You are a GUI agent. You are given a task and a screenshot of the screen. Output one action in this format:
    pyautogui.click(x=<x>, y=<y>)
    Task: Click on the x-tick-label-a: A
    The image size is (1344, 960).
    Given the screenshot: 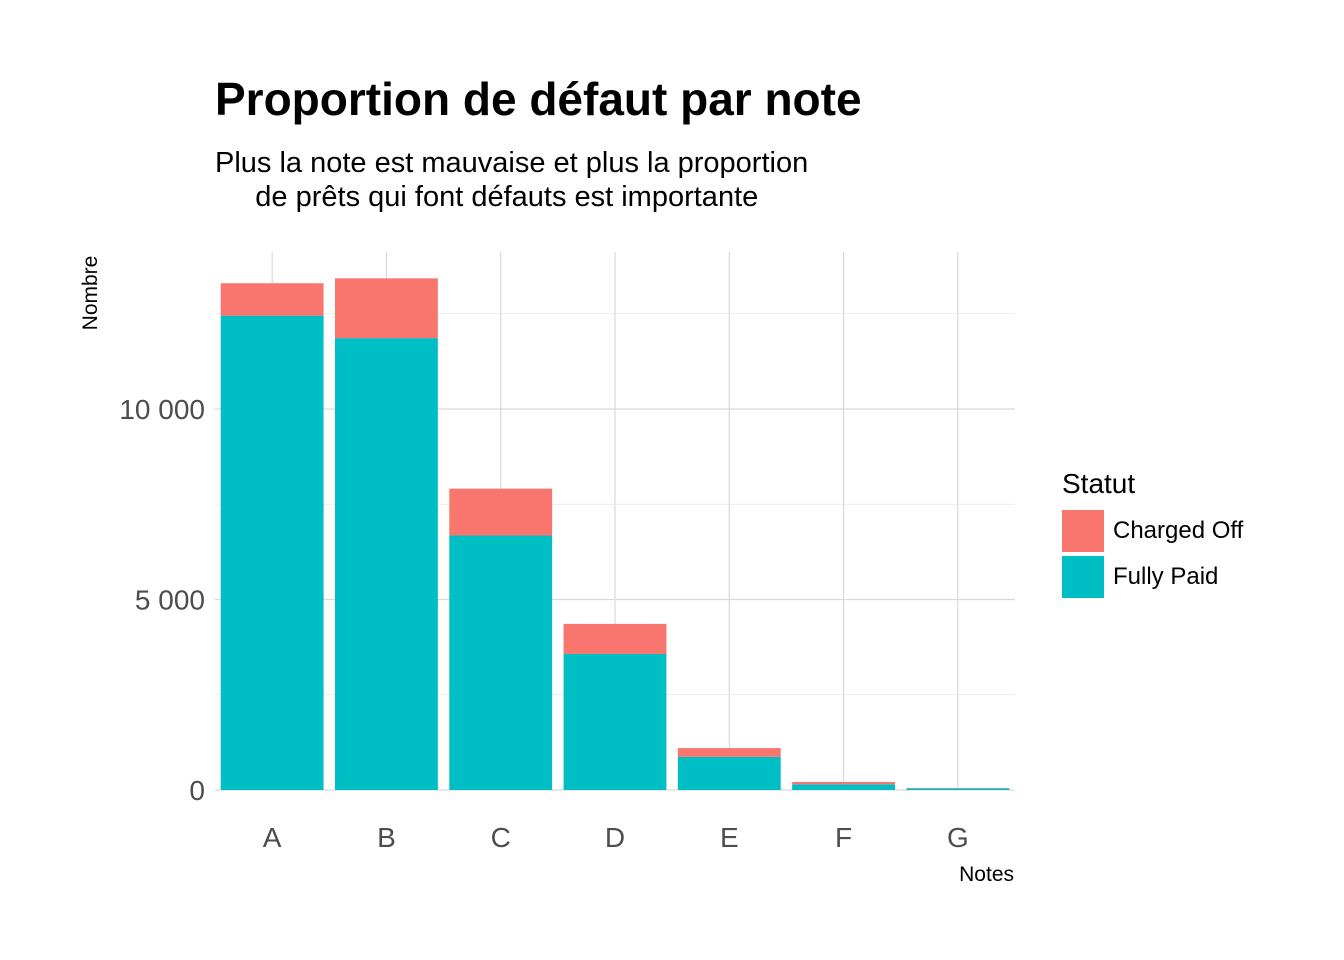 What is the action you would take?
    pyautogui.click(x=272, y=837)
    